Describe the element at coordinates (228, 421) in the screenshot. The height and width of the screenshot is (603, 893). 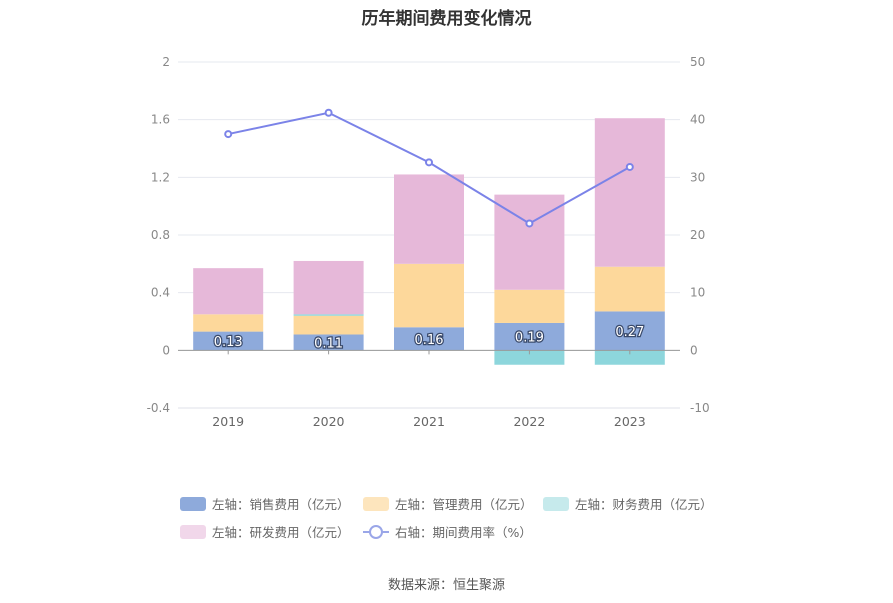
I see `x-tick-label: 2019` at that location.